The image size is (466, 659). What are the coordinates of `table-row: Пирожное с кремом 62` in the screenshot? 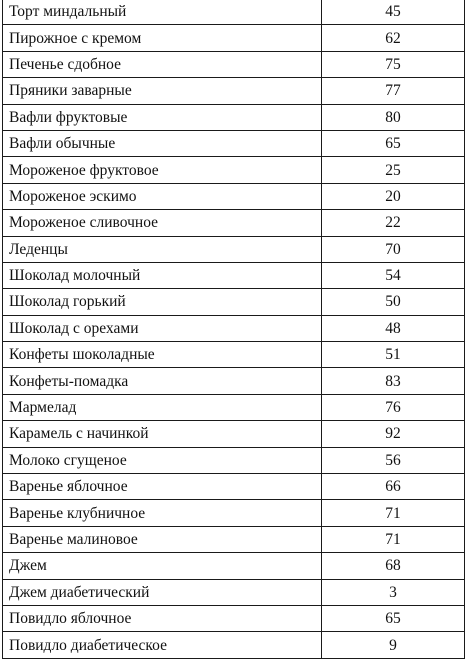 It's located at (234, 38).